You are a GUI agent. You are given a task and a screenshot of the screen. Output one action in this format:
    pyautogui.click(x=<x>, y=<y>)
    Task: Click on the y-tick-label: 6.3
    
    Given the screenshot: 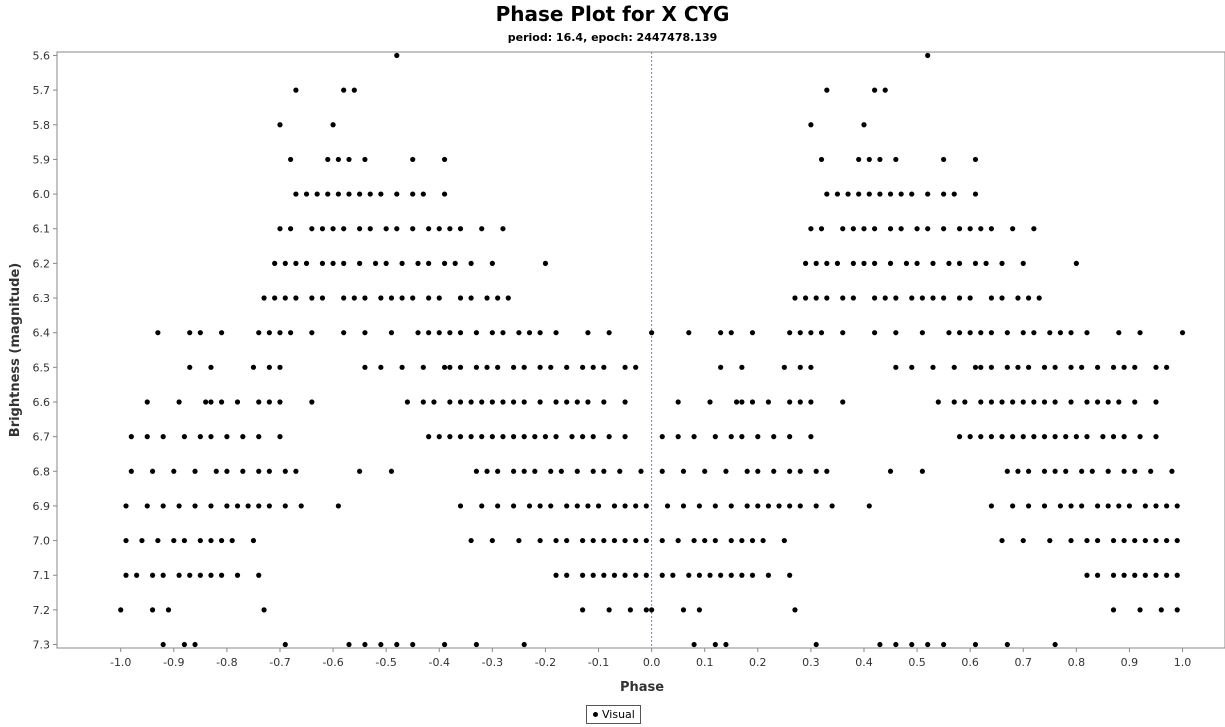 What is the action you would take?
    pyautogui.click(x=42, y=298)
    